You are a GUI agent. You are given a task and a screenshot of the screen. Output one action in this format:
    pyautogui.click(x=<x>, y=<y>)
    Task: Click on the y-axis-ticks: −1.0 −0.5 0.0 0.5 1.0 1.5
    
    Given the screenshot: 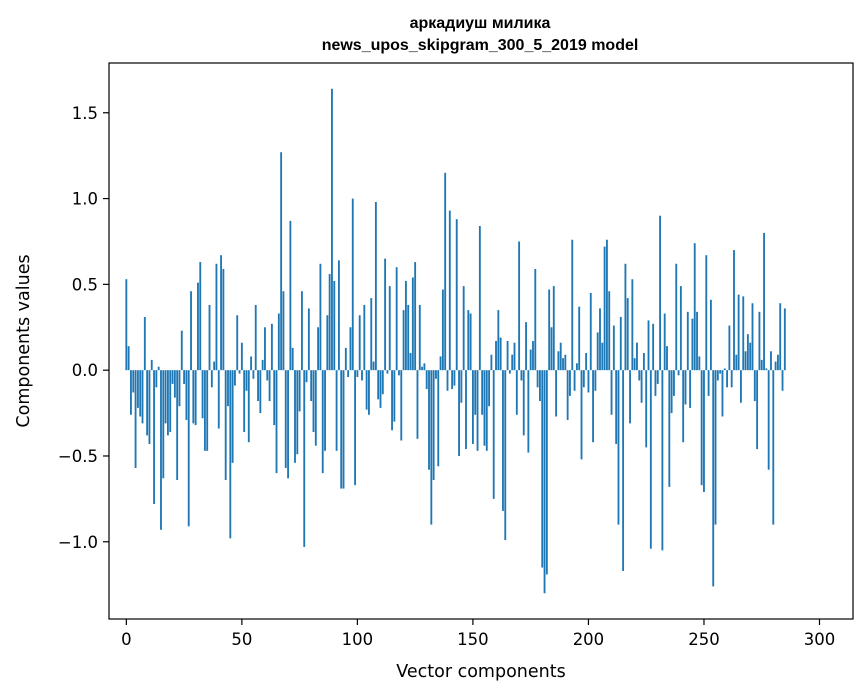 What is the action you would take?
    pyautogui.click(x=83, y=328)
    